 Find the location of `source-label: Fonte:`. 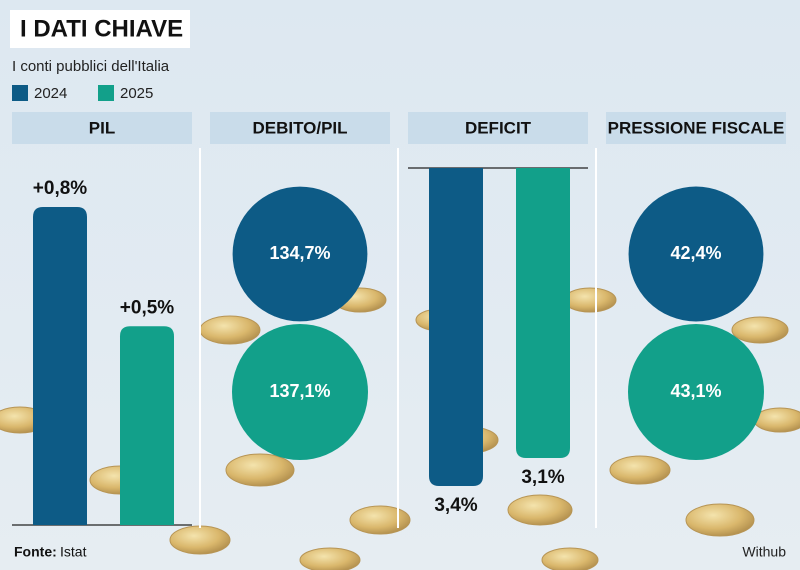

source-label: Fonte: is located at coordinates (35, 552).